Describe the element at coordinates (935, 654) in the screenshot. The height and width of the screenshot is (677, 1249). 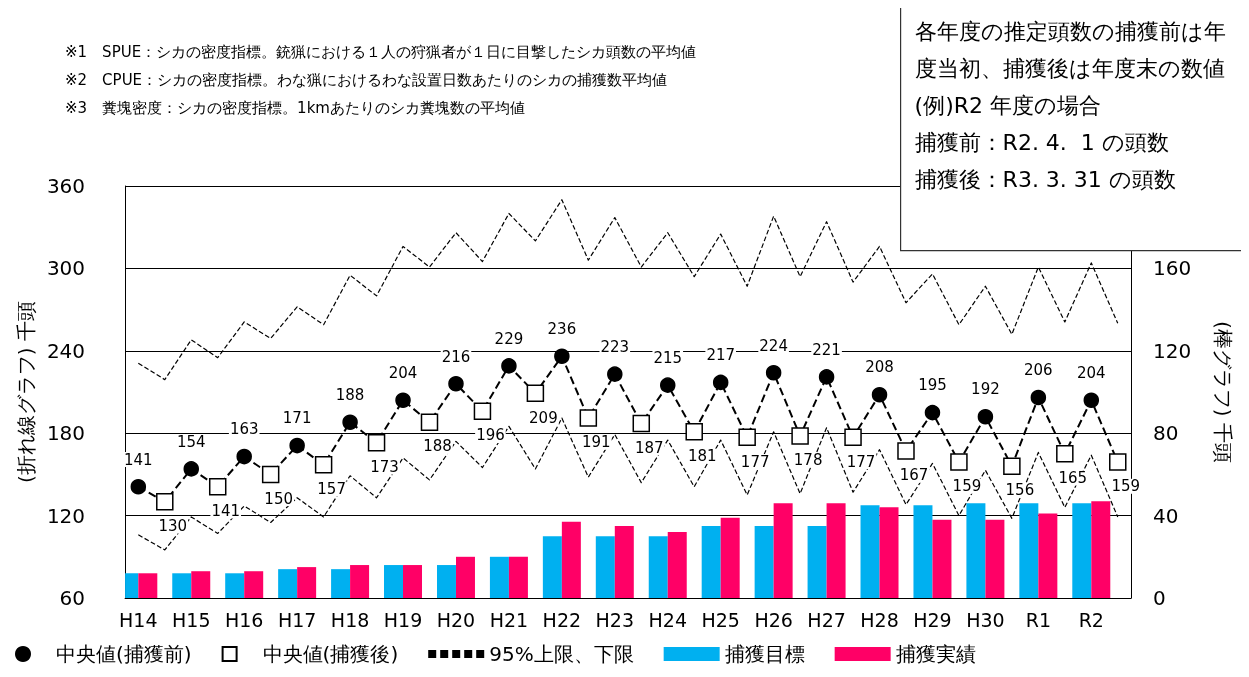
I see `legend-label: 捕獲実績` at that location.